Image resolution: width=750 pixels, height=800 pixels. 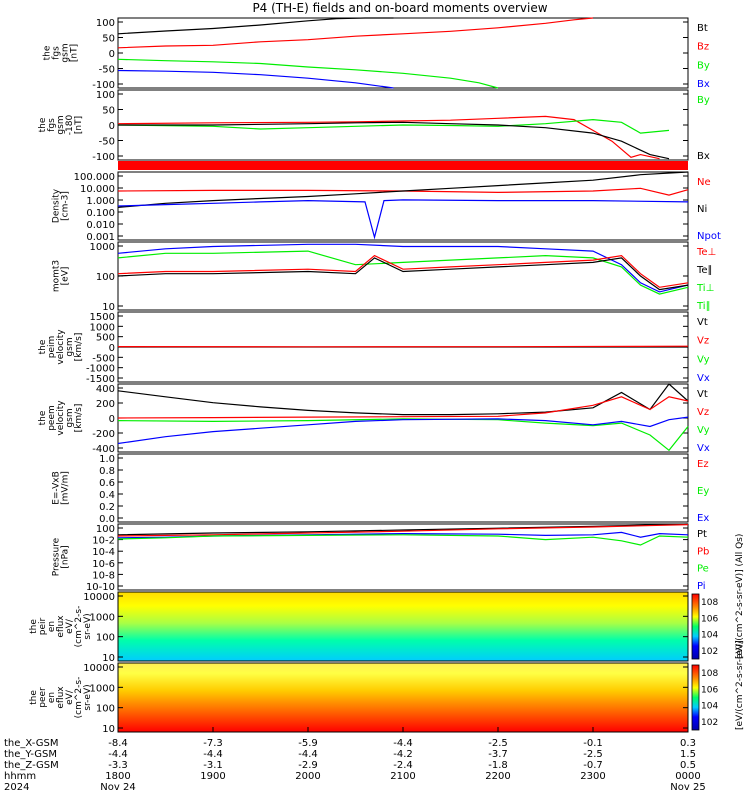 I want to click on legend-label: Pb, so click(x=703, y=551).